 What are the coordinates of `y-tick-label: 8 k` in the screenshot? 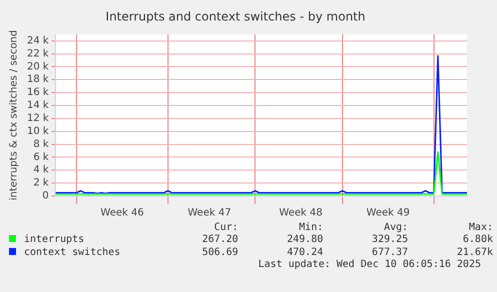 It's located at (41, 144).